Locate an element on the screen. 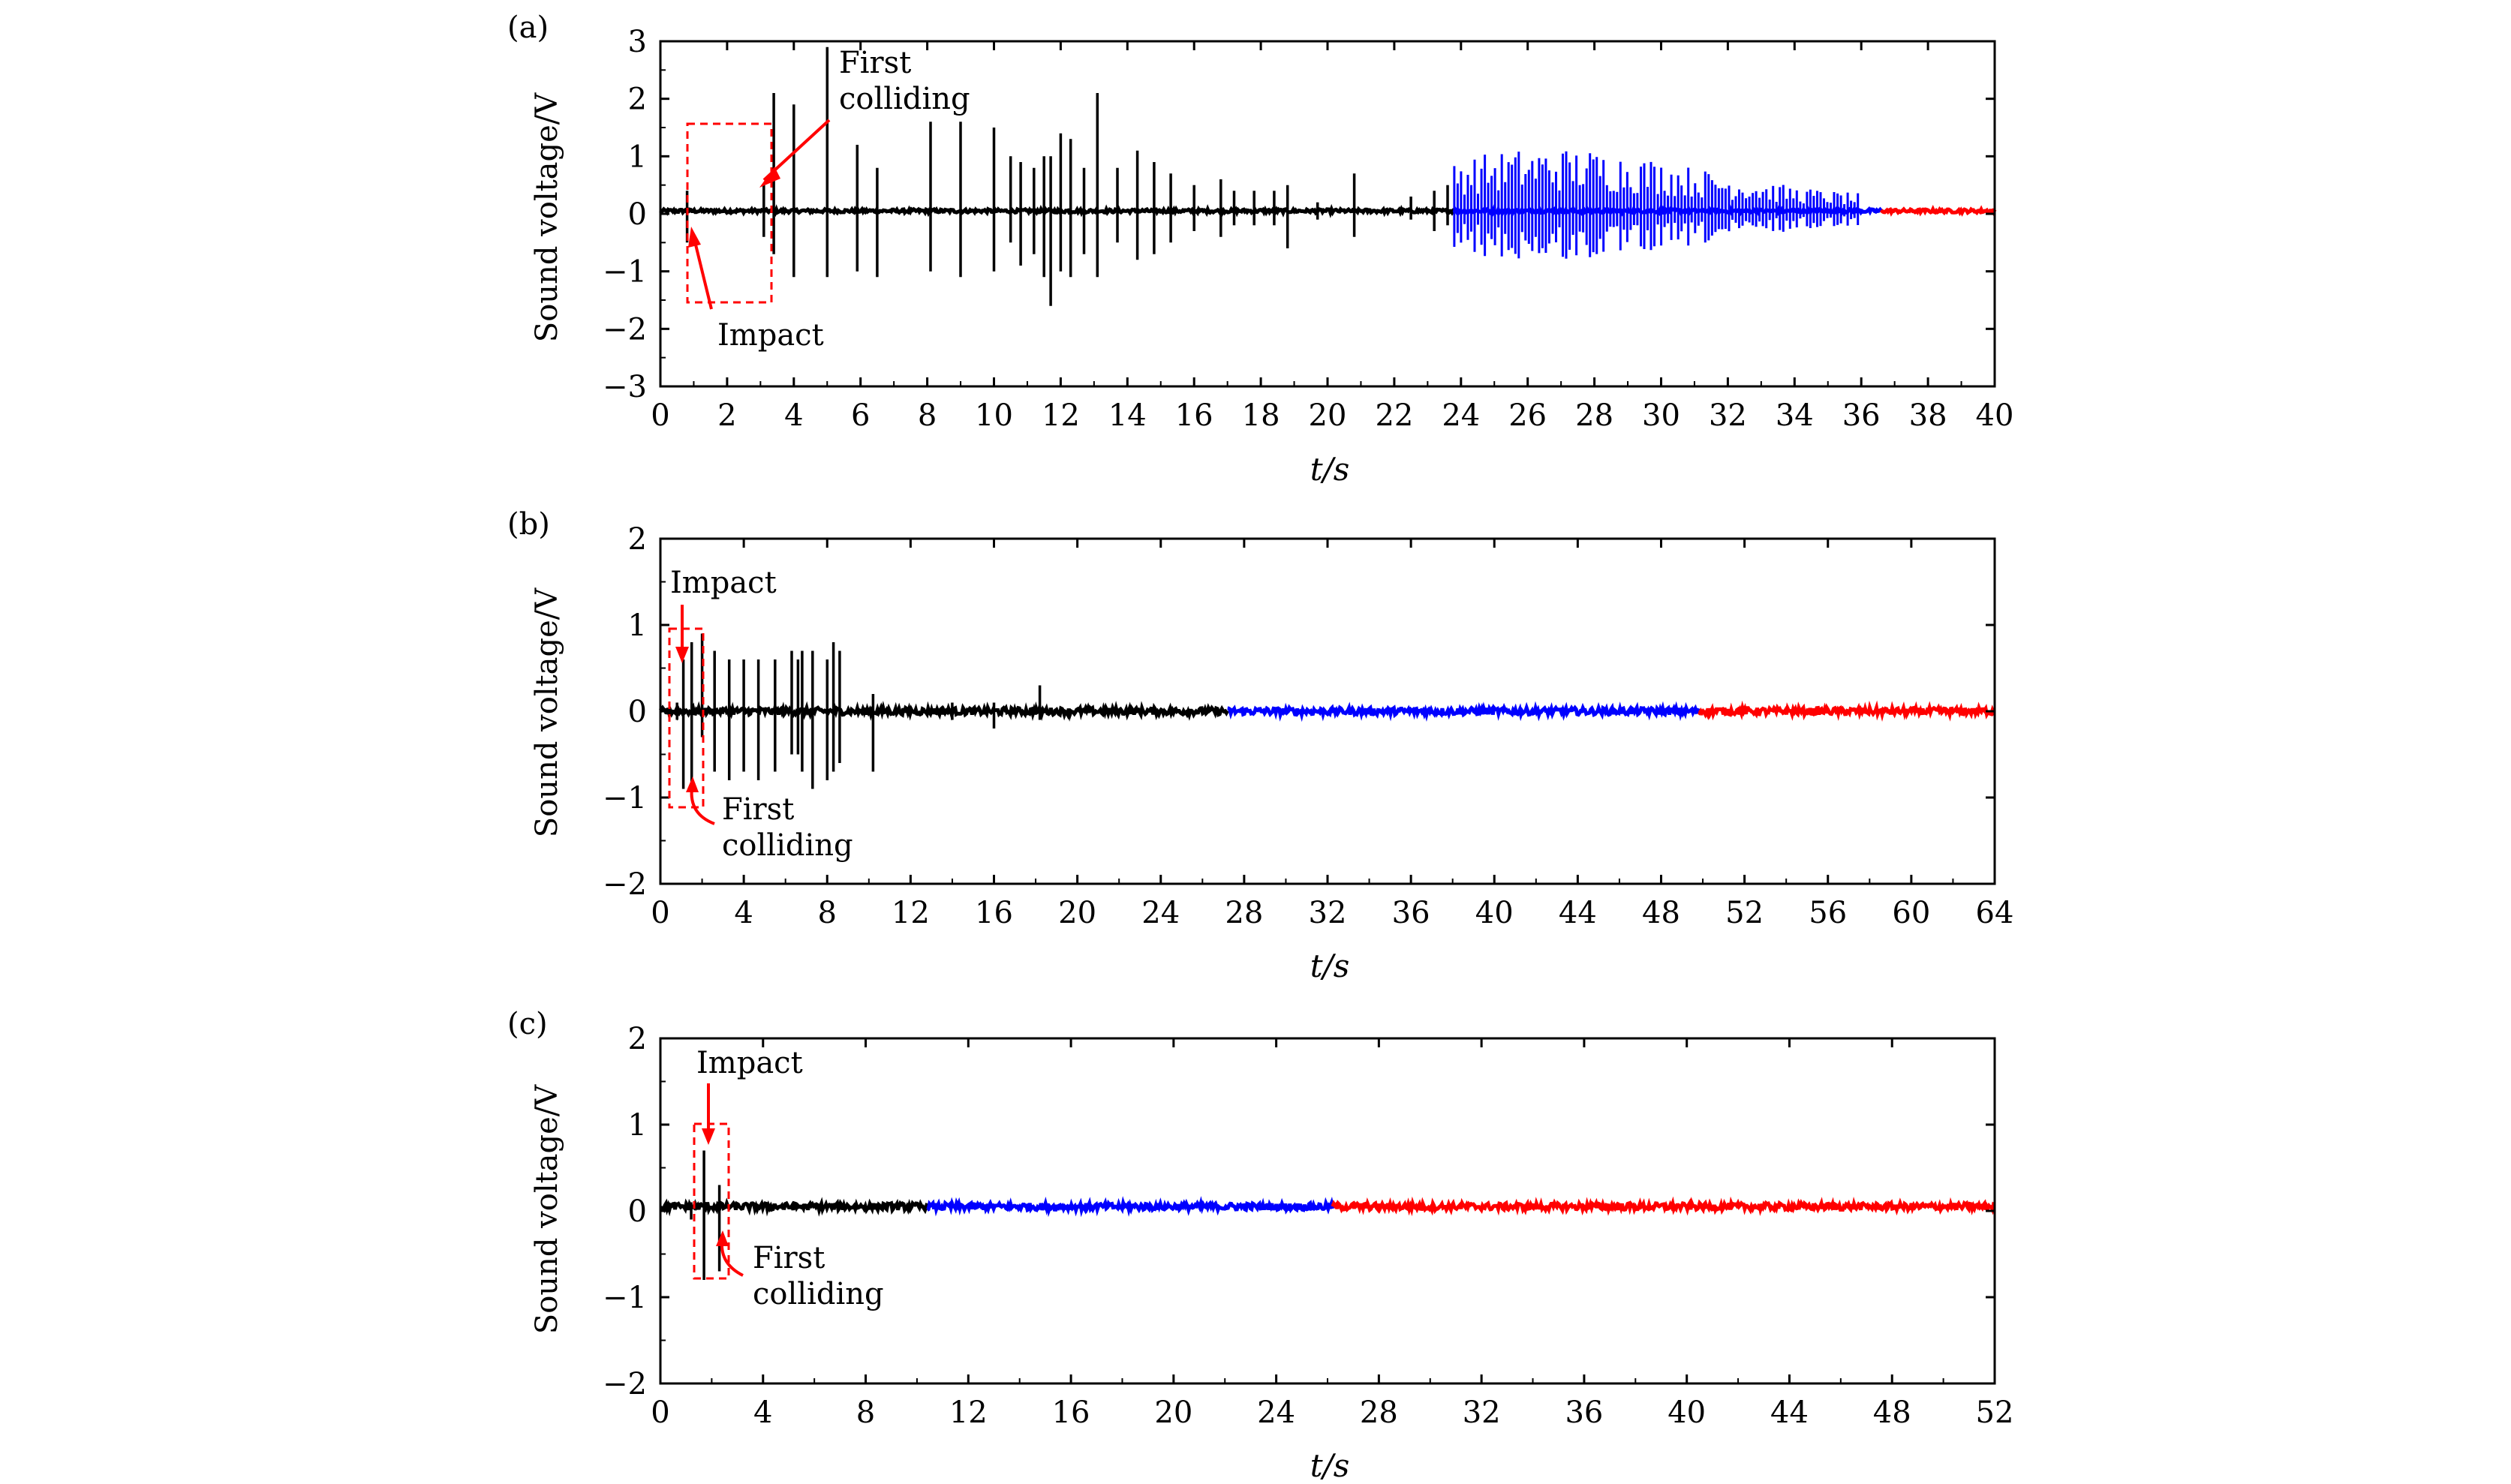  plot-frame is located at coordinates (1327, 1211).